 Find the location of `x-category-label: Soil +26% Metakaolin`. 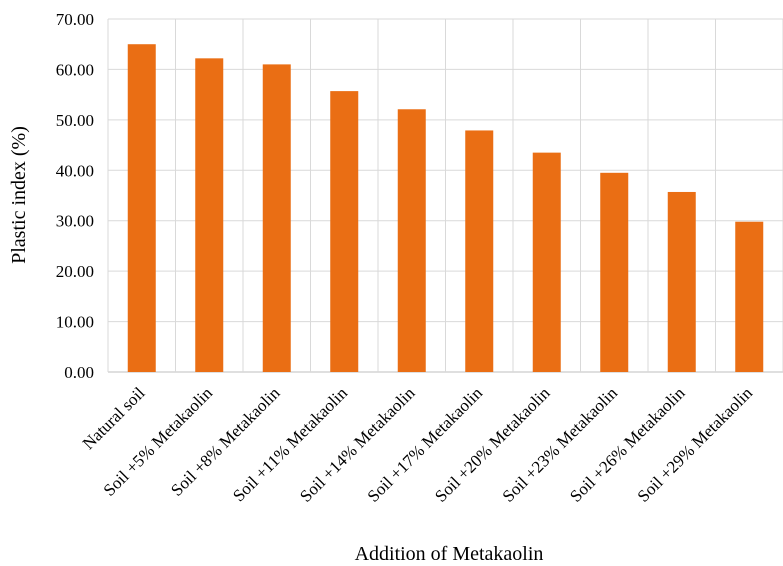

x-category-label: Soil +26% Metakaolin is located at coordinates (627, 444).